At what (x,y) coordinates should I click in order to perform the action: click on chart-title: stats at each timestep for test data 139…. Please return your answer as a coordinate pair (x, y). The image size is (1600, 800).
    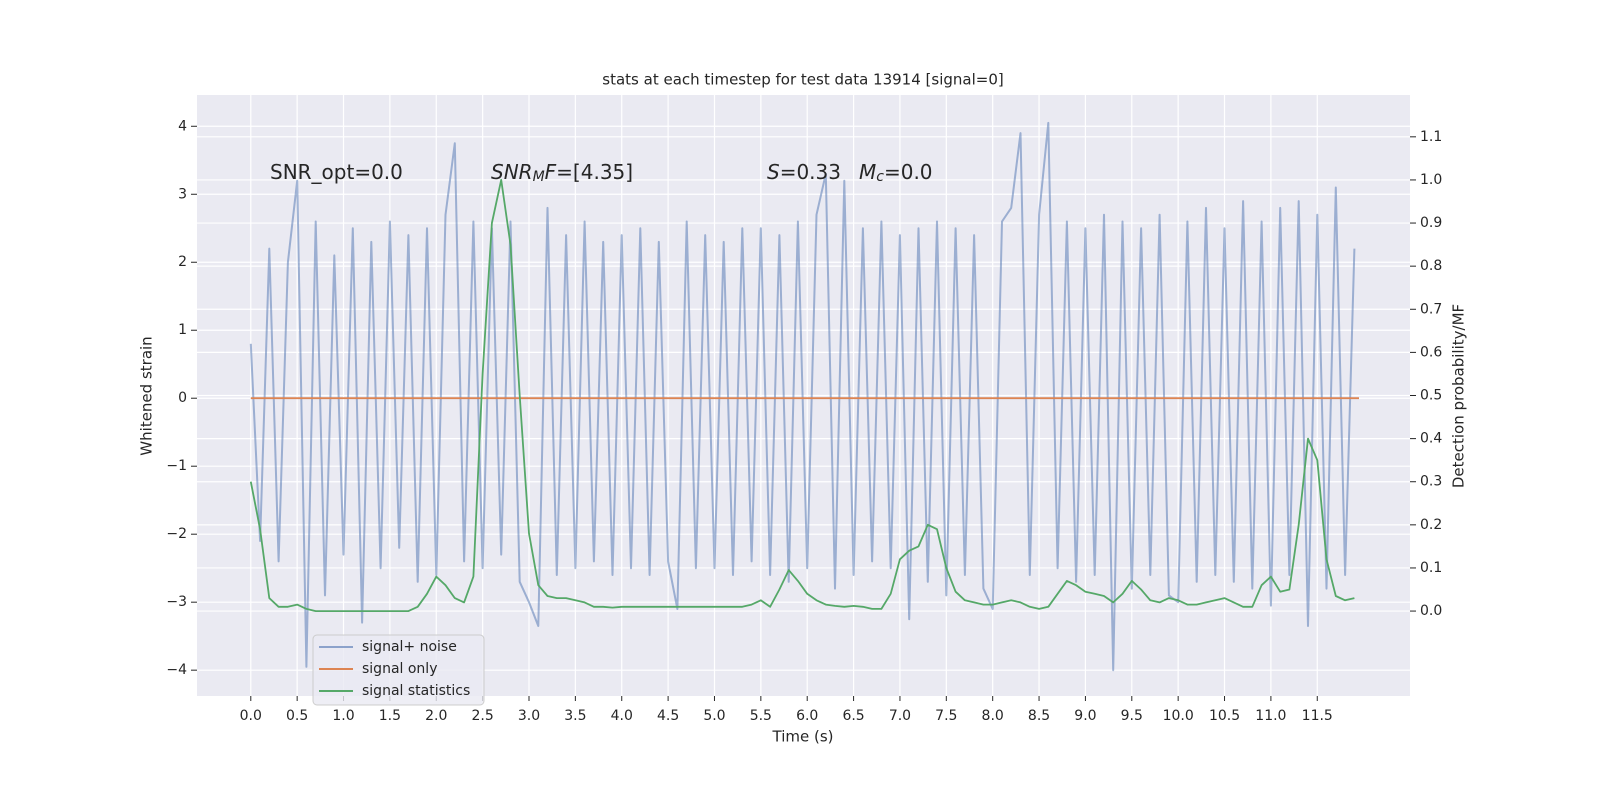
    Looking at the image, I should click on (802, 80).